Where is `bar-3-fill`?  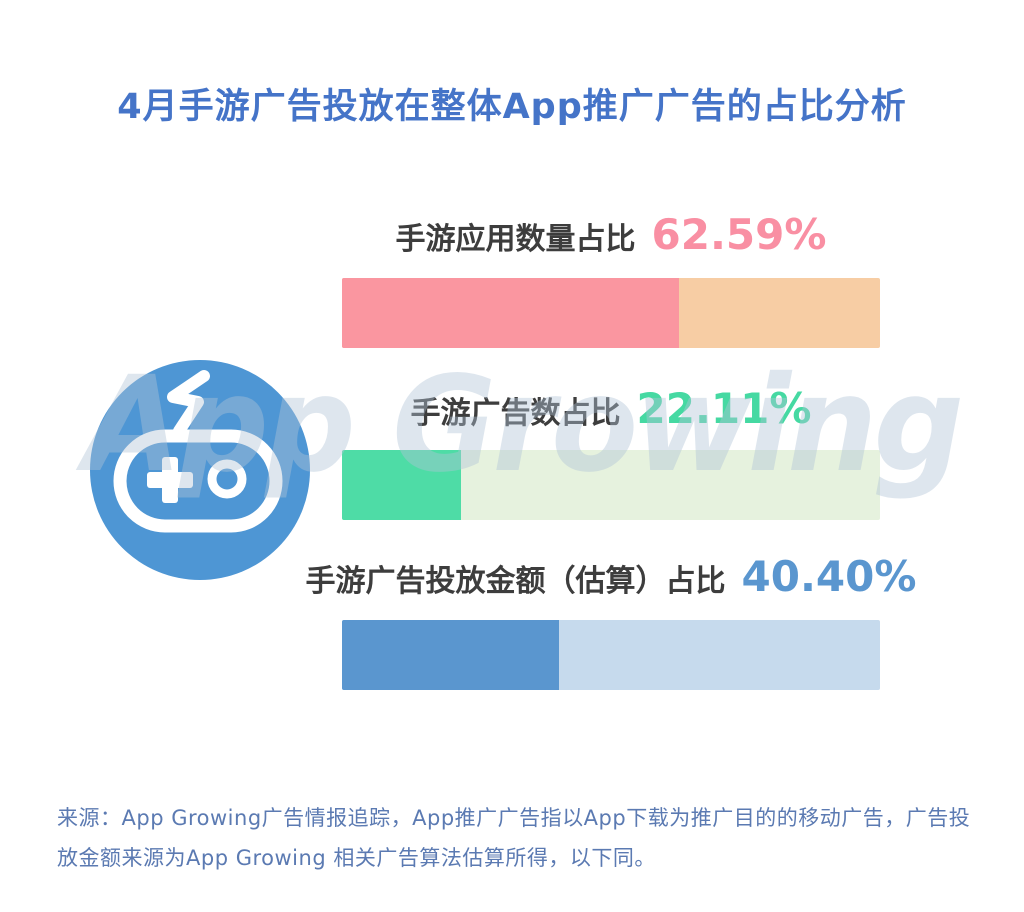
bar-3-fill is located at coordinates (451, 655).